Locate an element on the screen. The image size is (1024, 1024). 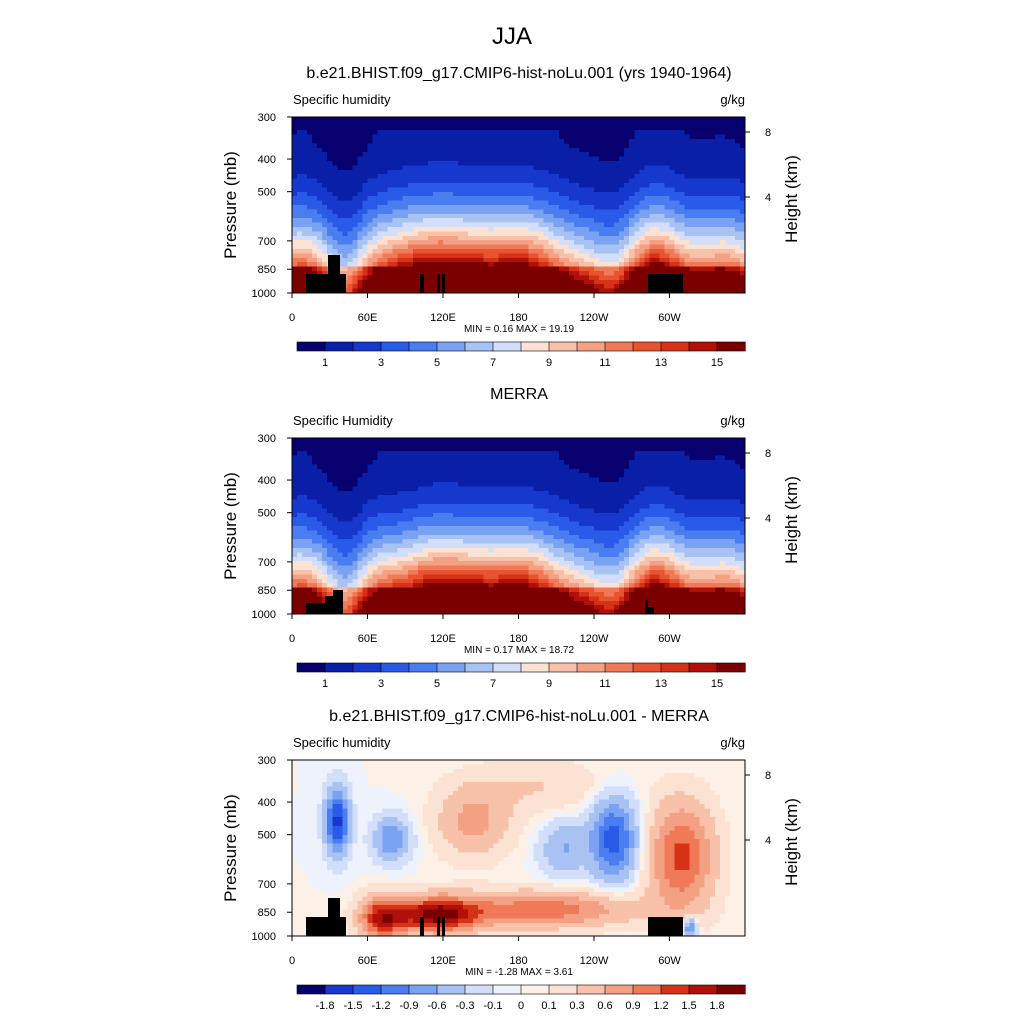
field is located at coordinates (519, 205).